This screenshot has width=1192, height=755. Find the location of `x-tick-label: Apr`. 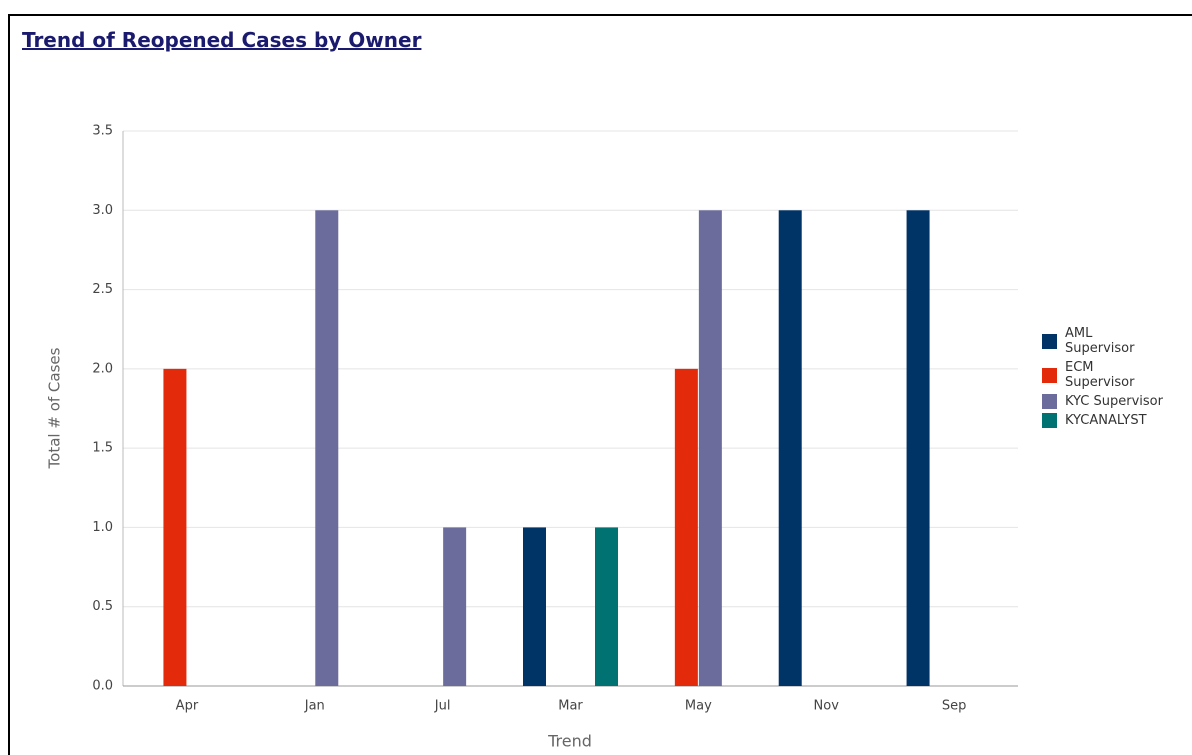

x-tick-label: Apr is located at coordinates (187, 706).